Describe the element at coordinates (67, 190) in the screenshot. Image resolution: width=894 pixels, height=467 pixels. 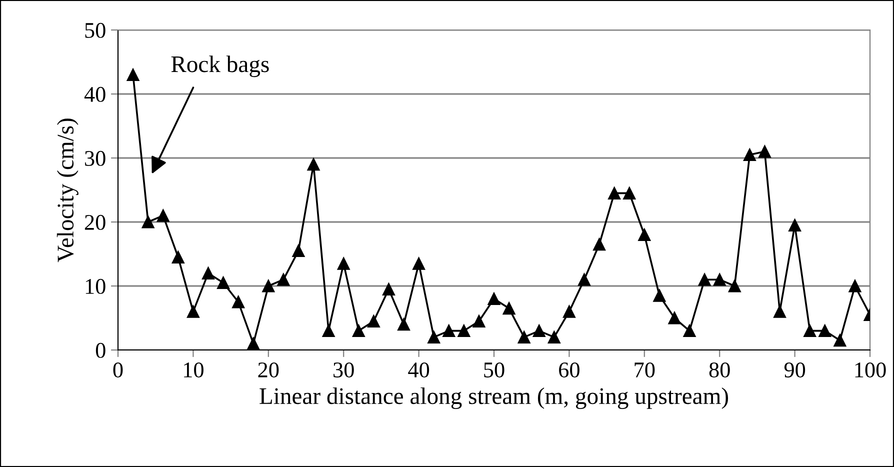
I see `y-axis-title: Velocity (cm/s)` at that location.